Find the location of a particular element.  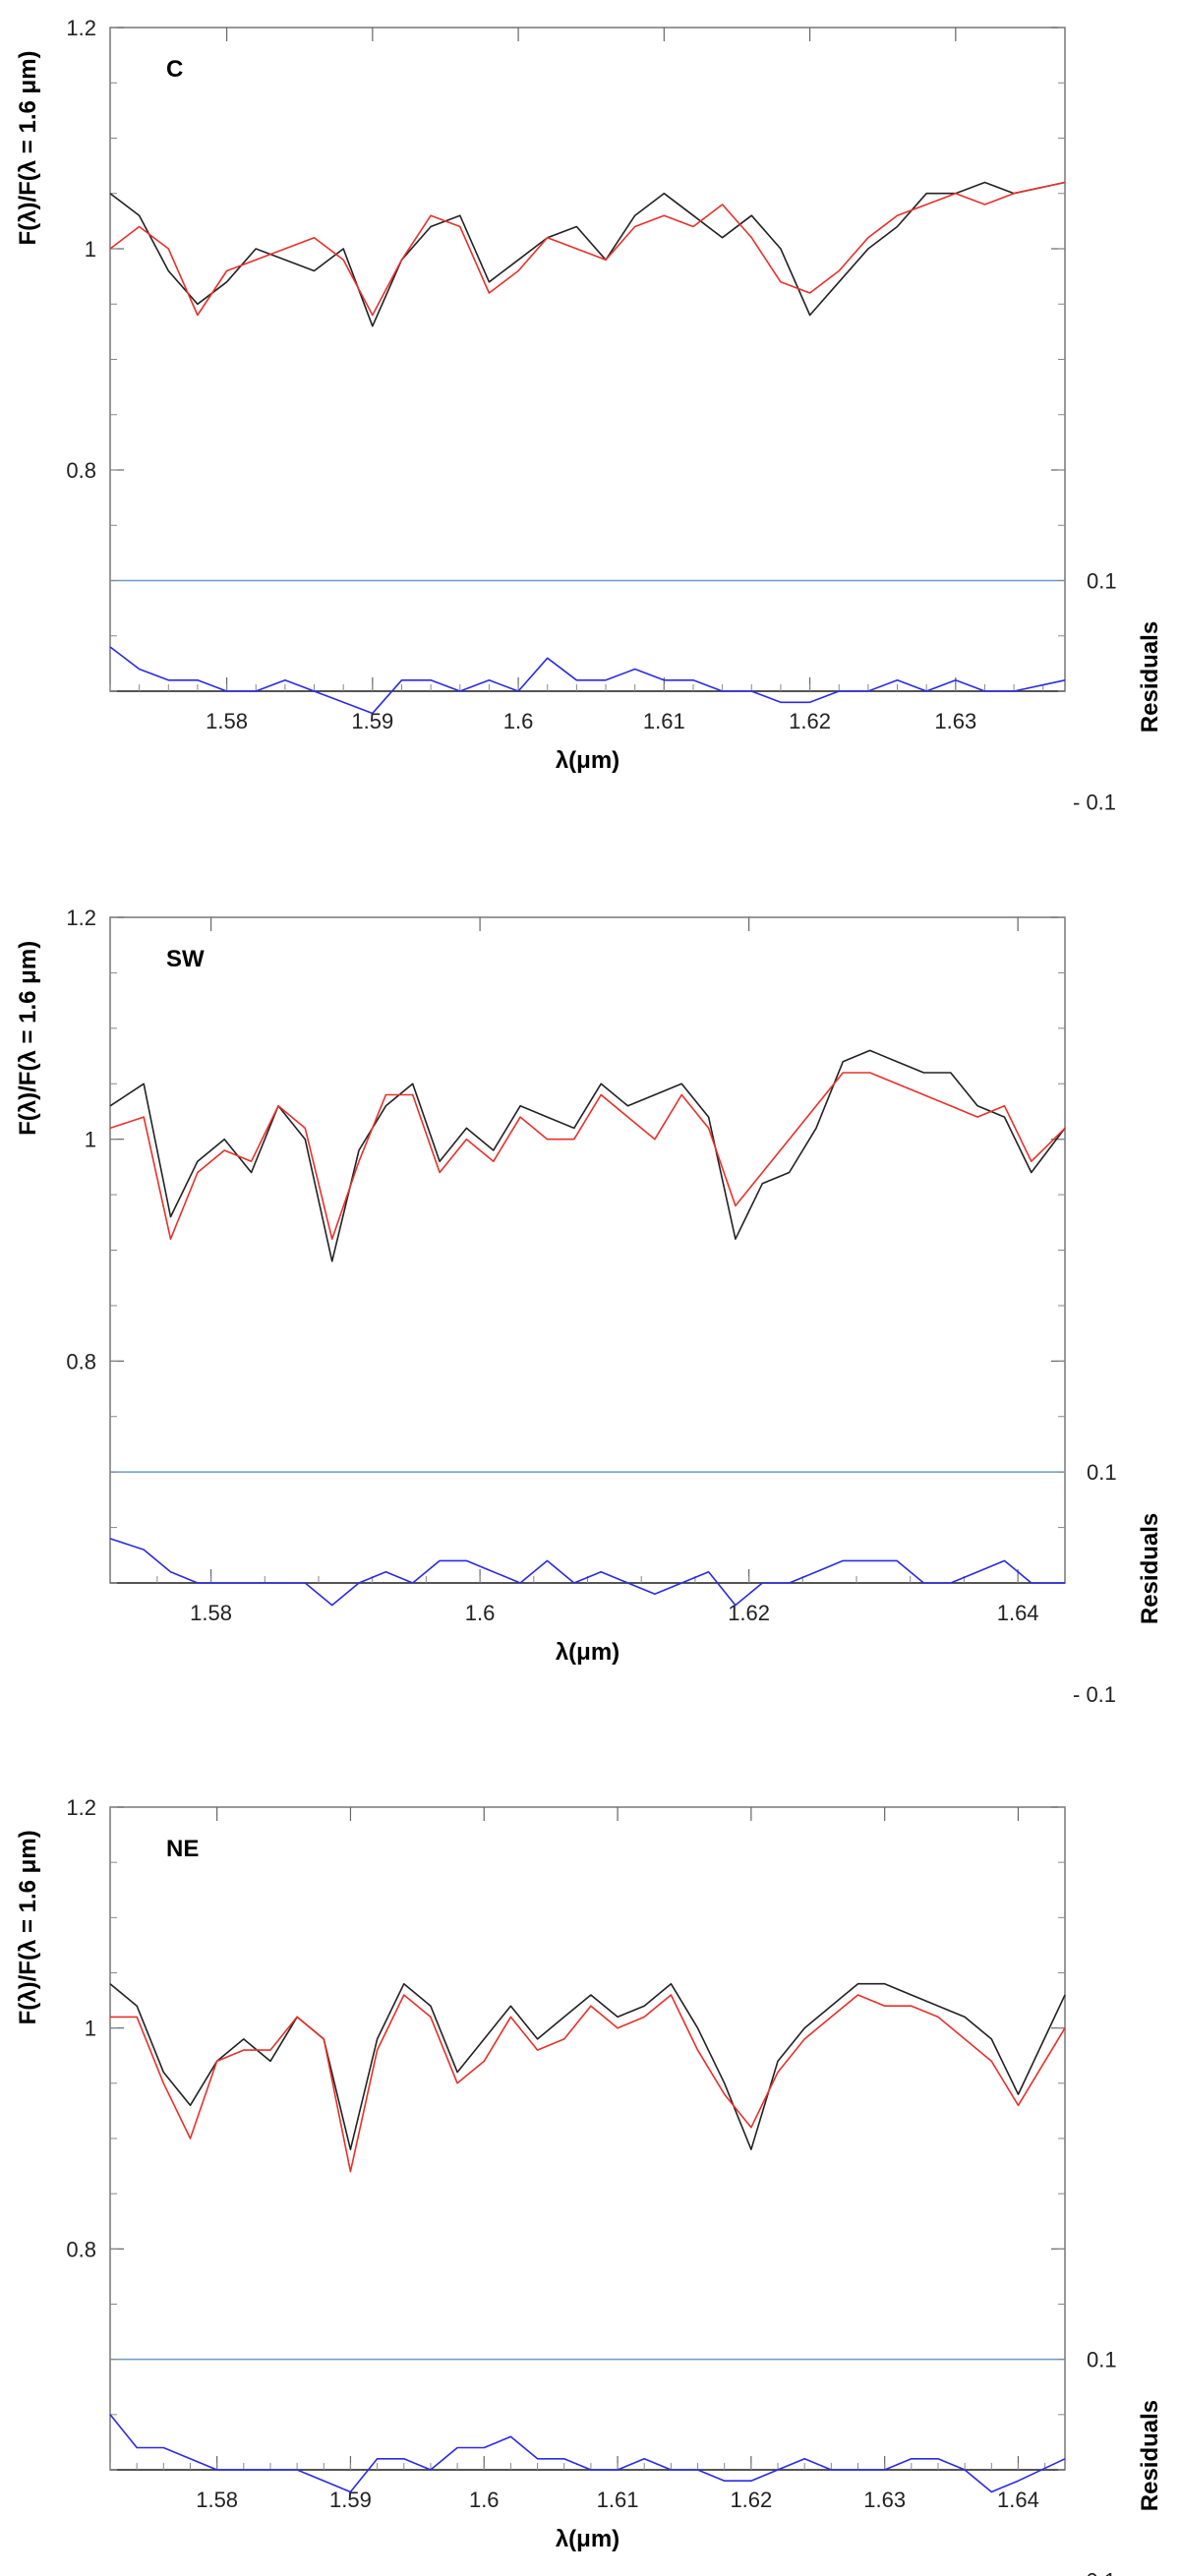

panel-label: NE is located at coordinates (182, 1849).